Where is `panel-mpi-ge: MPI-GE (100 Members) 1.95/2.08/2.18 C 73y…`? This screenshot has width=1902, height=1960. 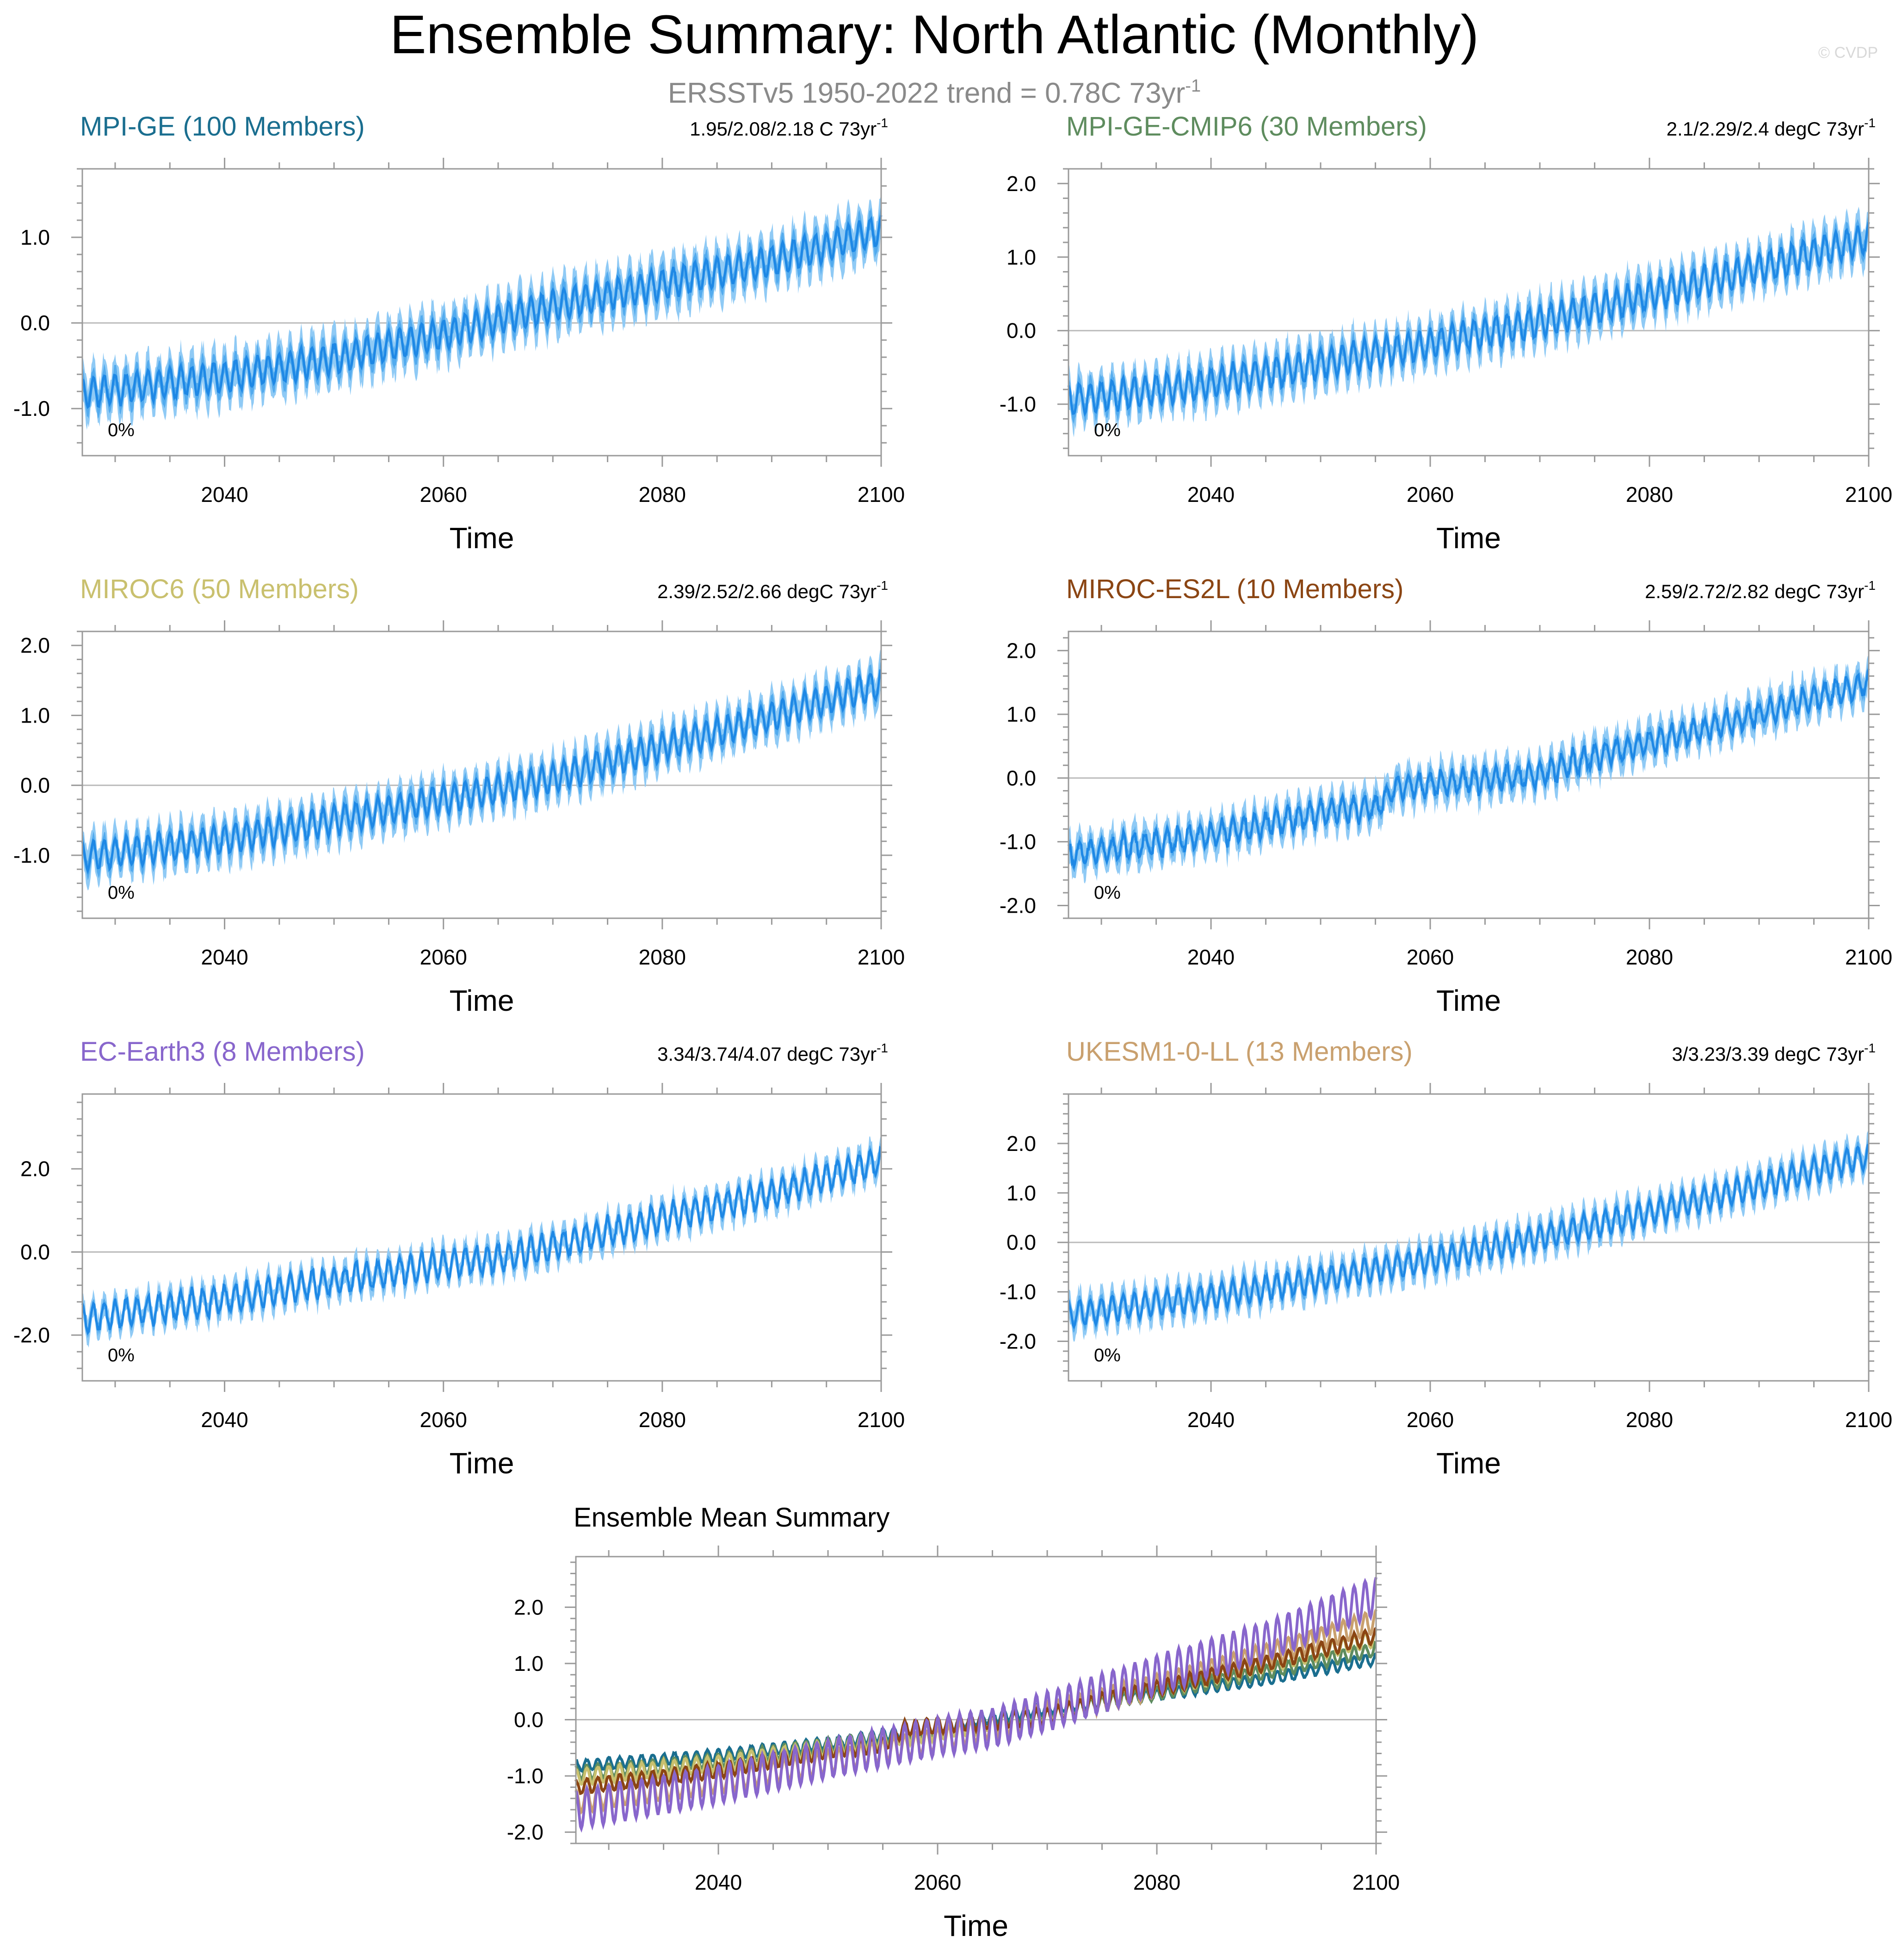
panel-mpi-ge: MPI-GE (100 Members) 1.95/2.08/2.18 C 73y… is located at coordinates (459, 333).